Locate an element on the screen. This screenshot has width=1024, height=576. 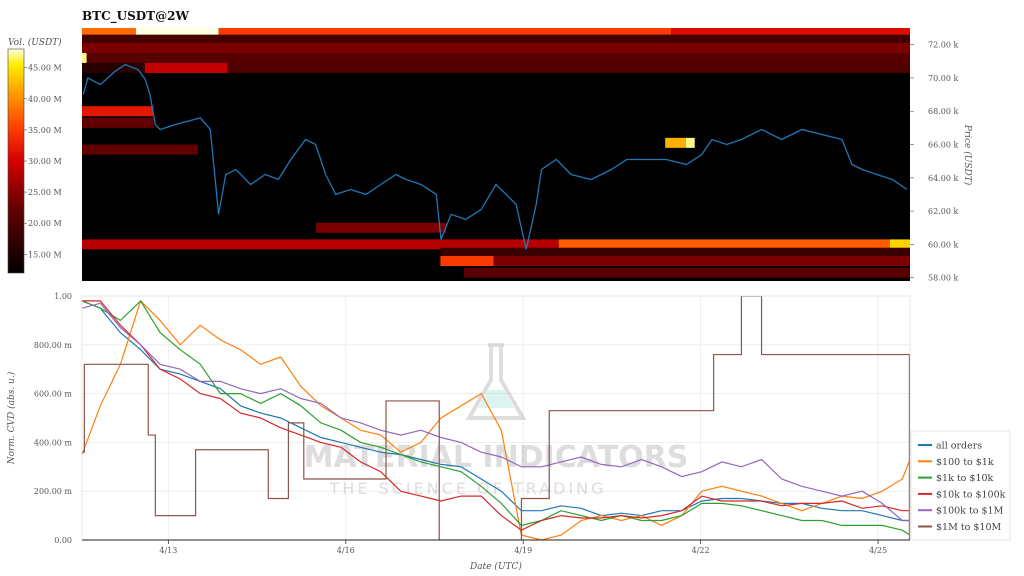
cvd-x-tick-label: 4/13 is located at coordinates (168, 550).